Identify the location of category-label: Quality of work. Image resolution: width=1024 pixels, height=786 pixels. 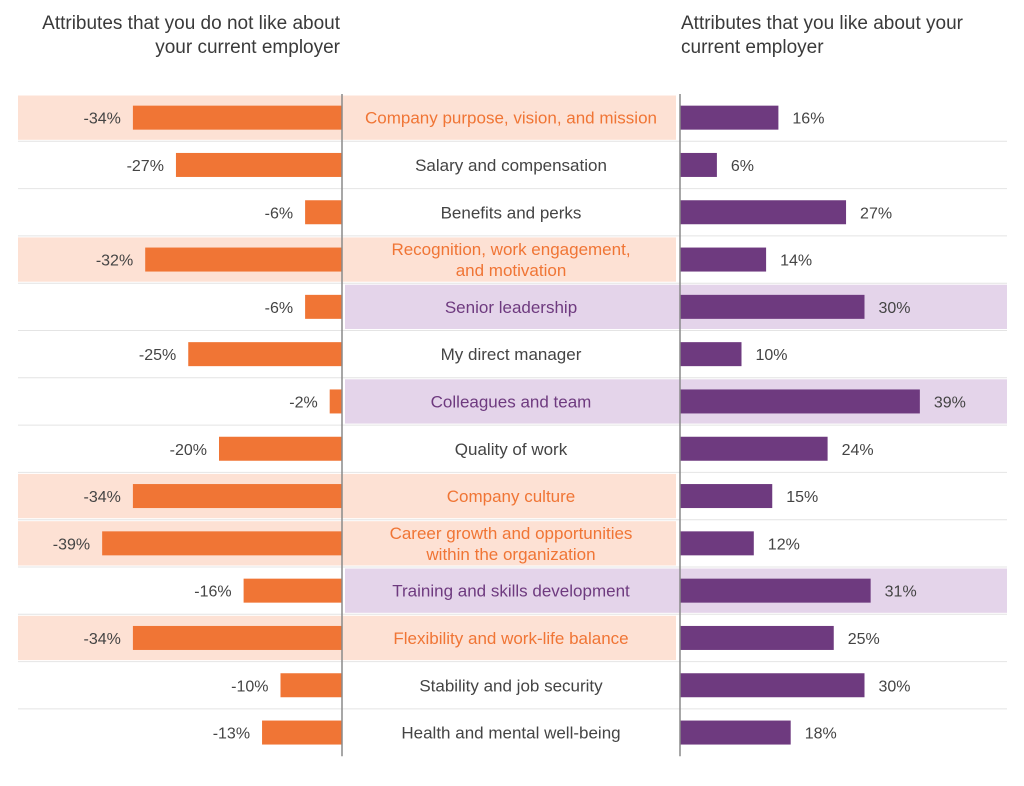
(511, 449).